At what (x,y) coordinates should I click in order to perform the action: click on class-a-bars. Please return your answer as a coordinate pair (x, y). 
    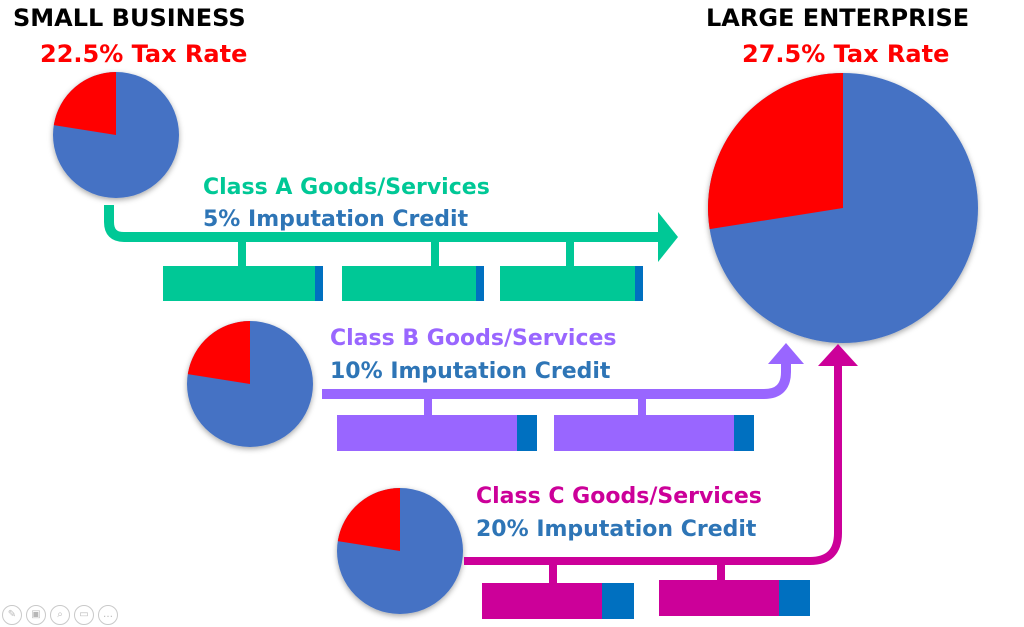
    Looking at the image, I should click on (403, 269).